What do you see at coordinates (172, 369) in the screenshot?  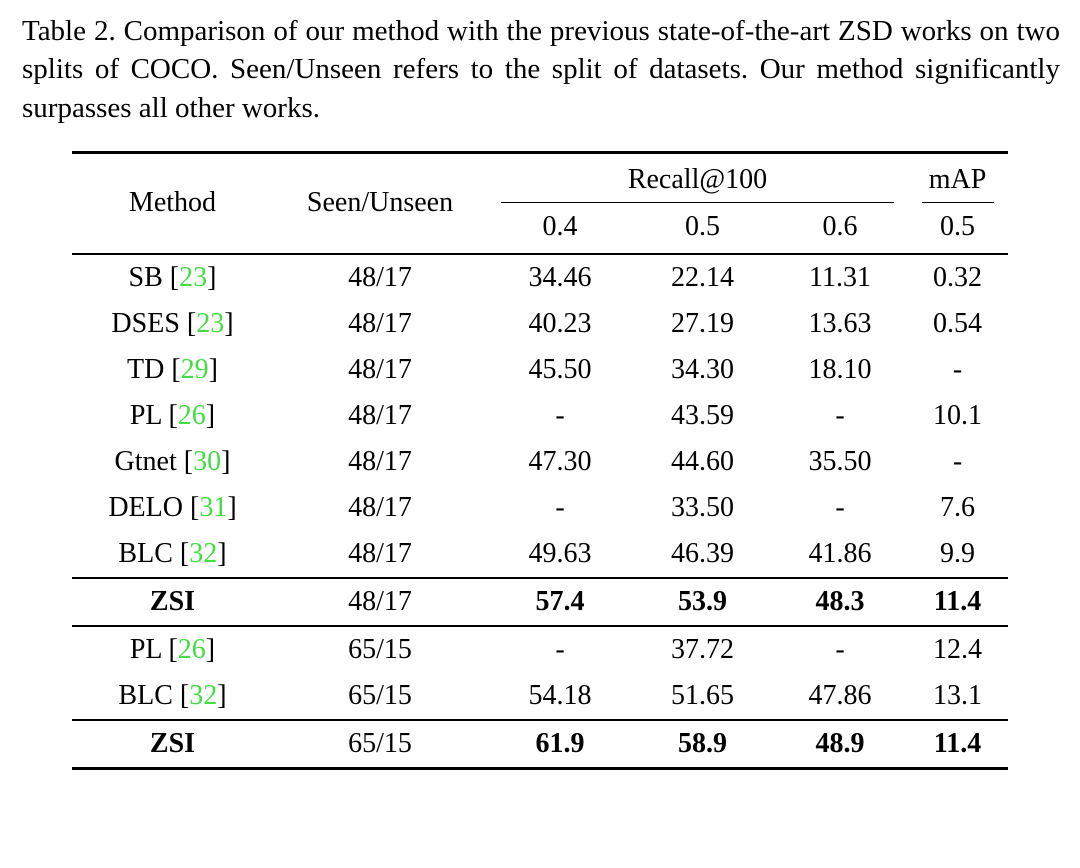 I see `cell-method: TD [29]` at bounding box center [172, 369].